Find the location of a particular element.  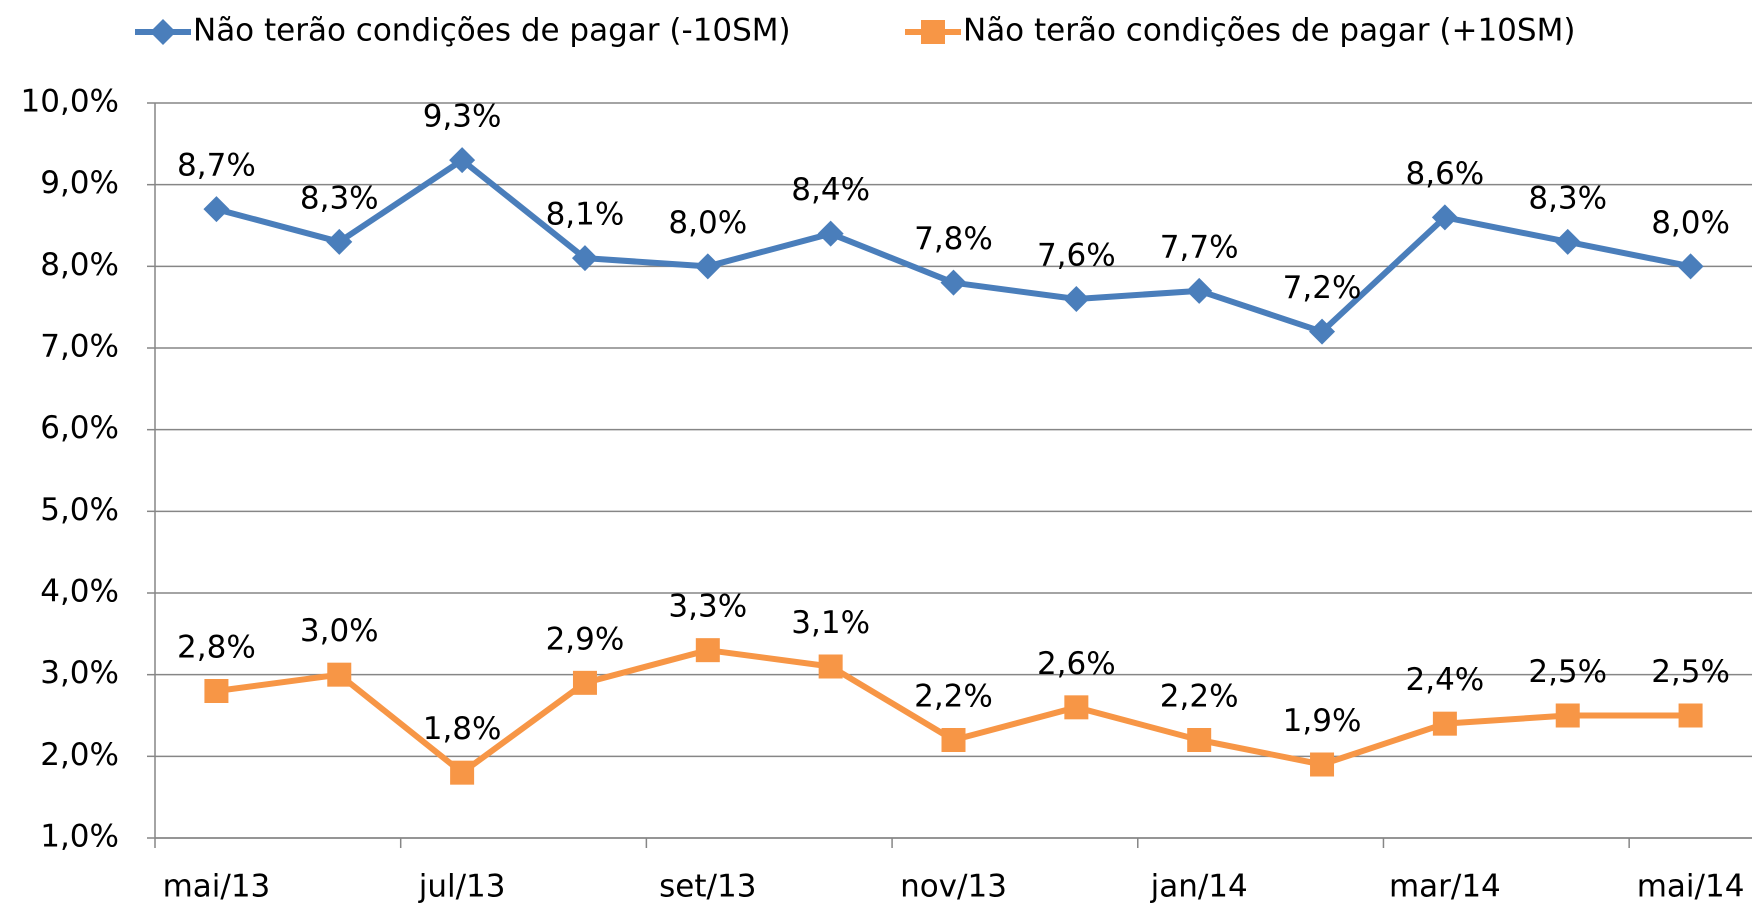

data-label: 8,4% is located at coordinates (830, 190).